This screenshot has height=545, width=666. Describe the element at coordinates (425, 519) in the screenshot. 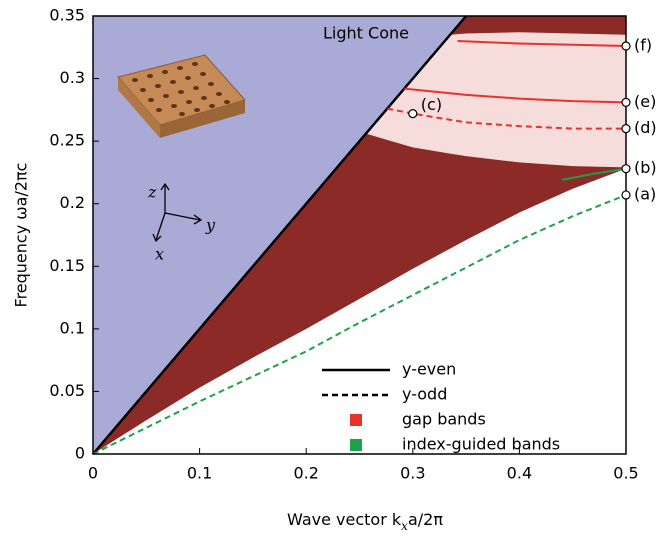

I see `x-label-part: a/2π` at that location.